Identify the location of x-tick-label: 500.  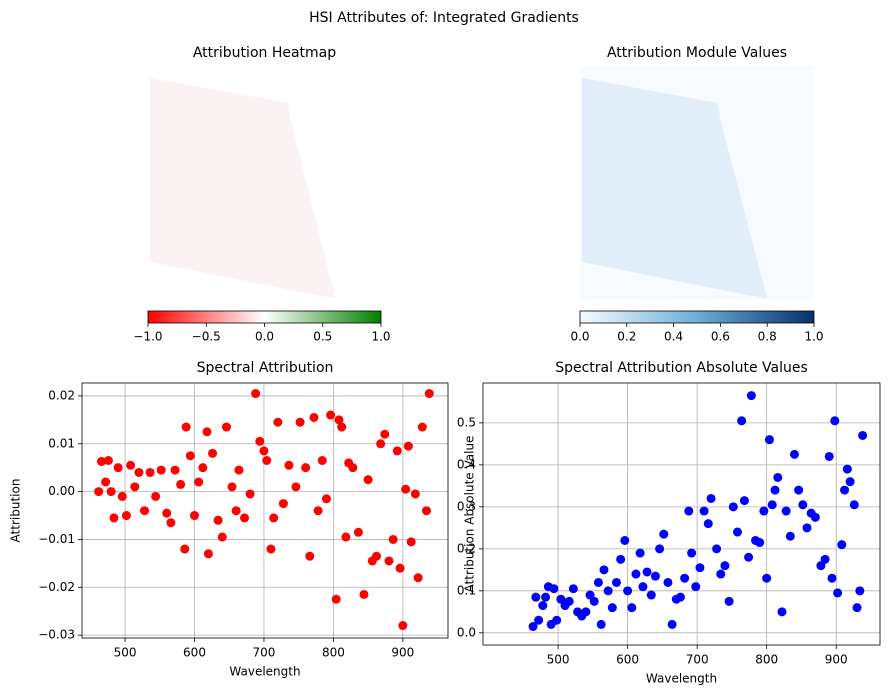
(125, 653).